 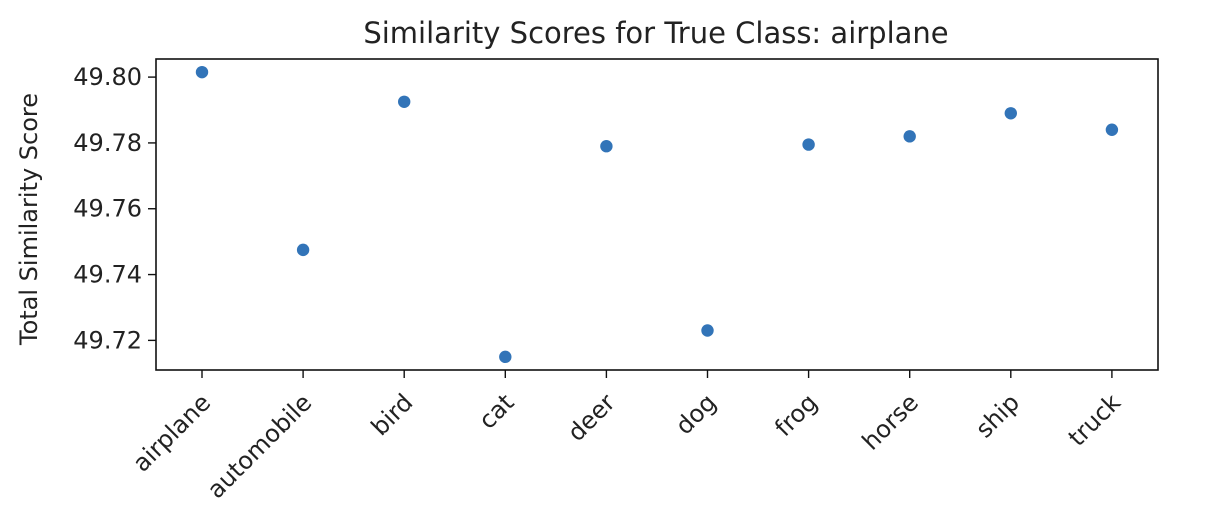 I want to click on x-tick-label: bird, so click(x=392, y=414).